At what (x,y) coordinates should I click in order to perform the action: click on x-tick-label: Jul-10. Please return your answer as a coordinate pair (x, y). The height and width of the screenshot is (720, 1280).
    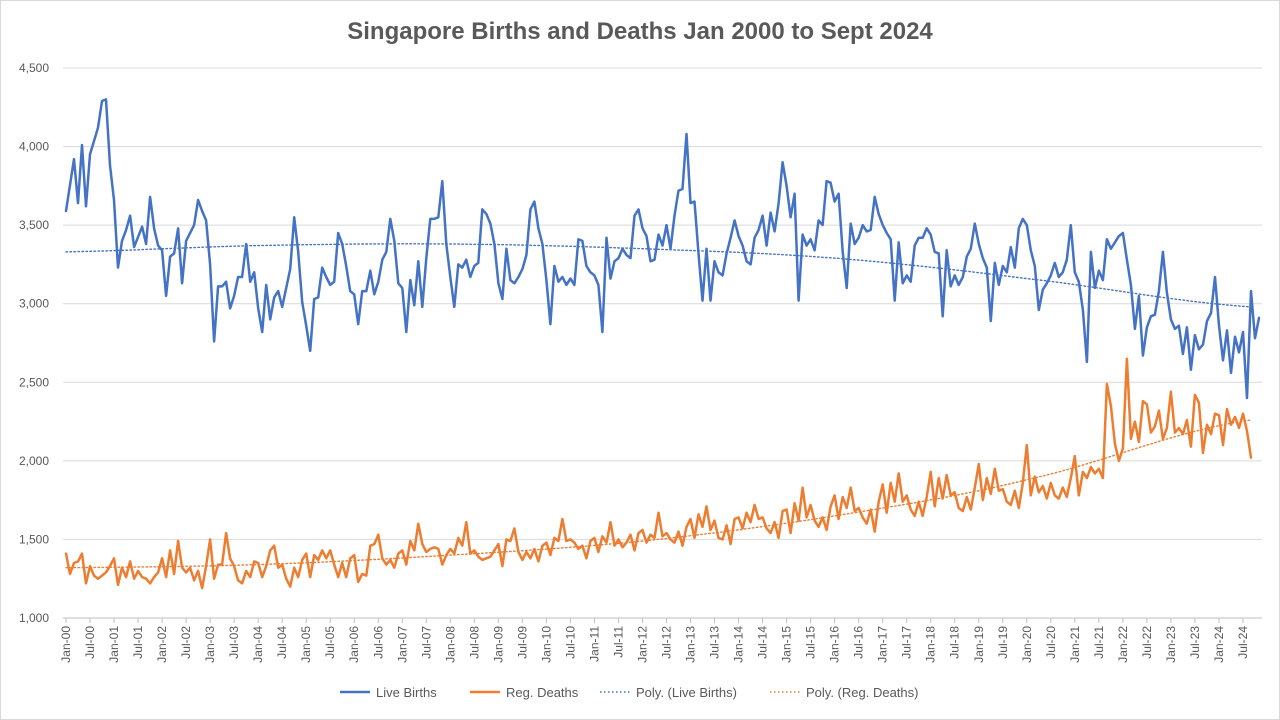
    Looking at the image, I should click on (570, 642).